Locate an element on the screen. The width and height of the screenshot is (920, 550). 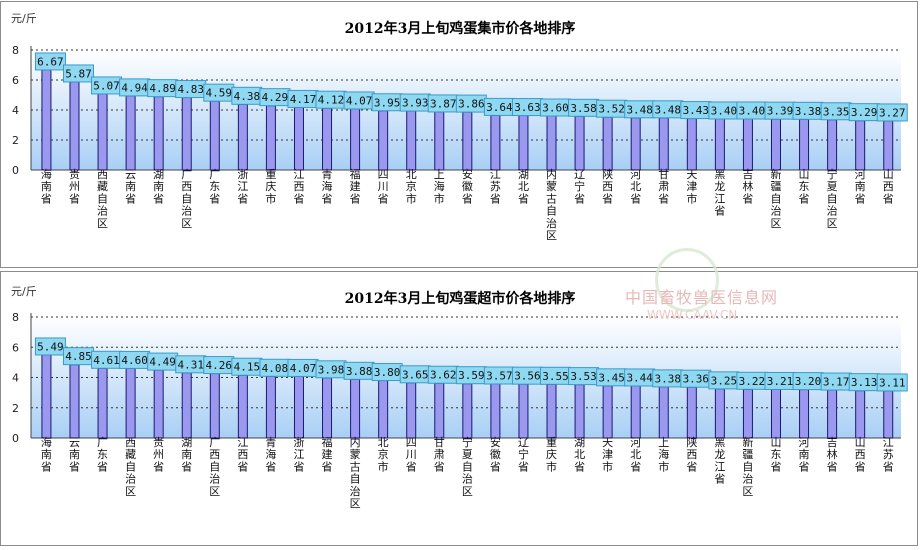
data-label: 3.39 is located at coordinates (780, 111).